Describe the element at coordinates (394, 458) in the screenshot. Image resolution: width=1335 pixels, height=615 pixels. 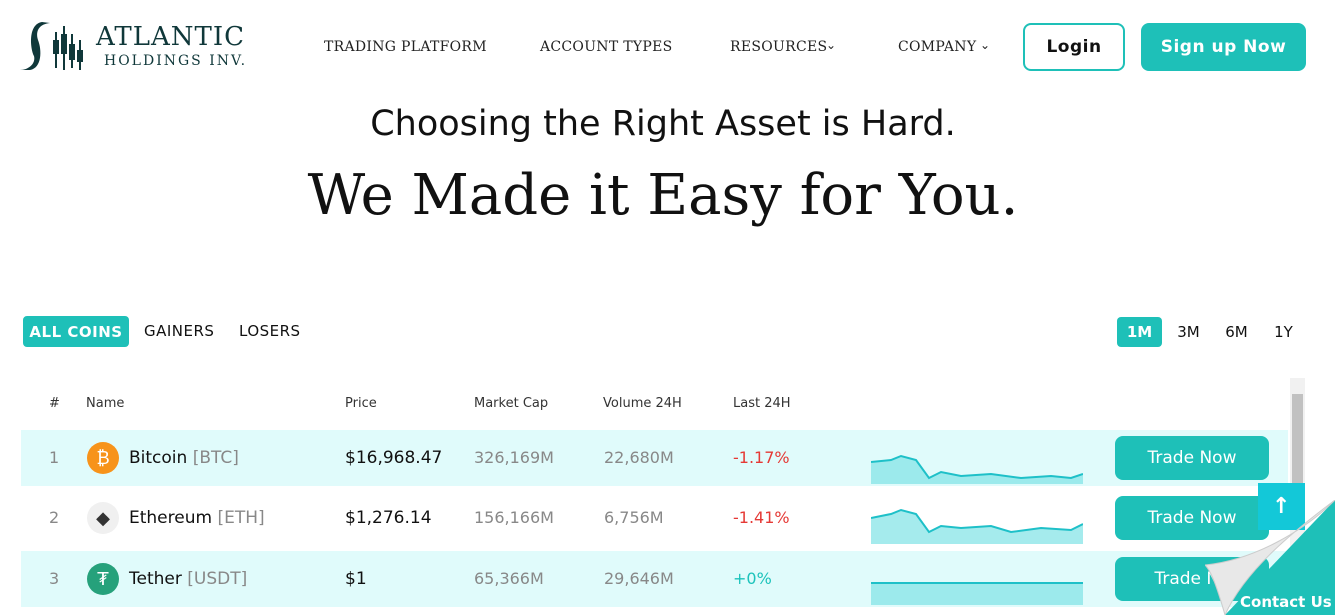
I see `price: $16,968.47` at that location.